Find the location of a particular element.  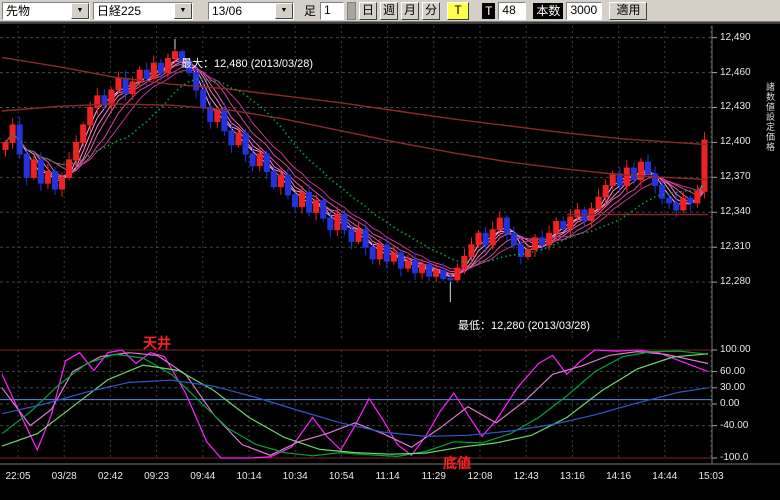

time-axis-label: 12:43 is located at coordinates (526, 476).